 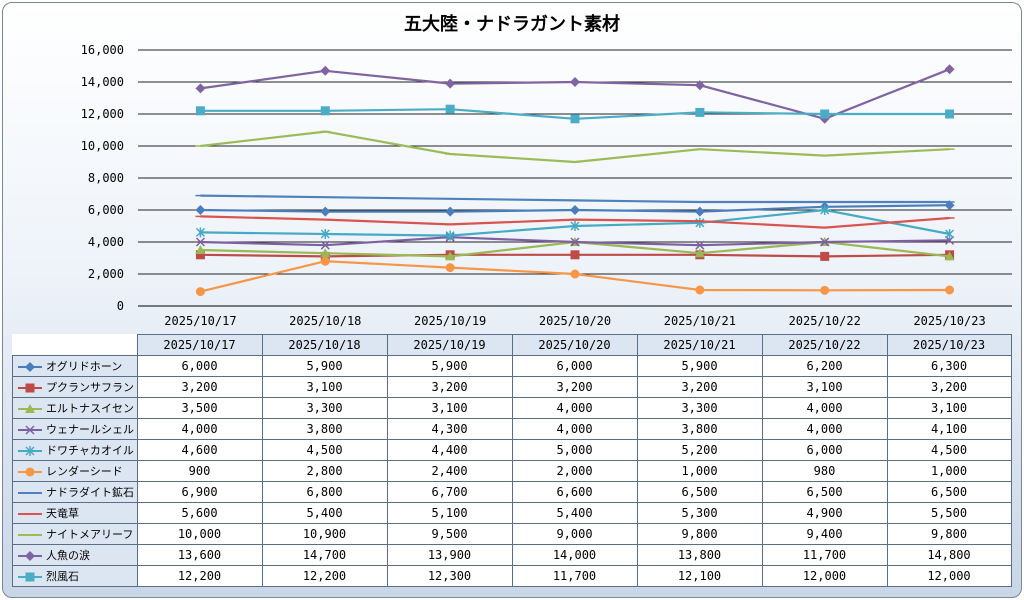 I want to click on legend-key: ナイトメアリーフ, so click(x=75, y=534).